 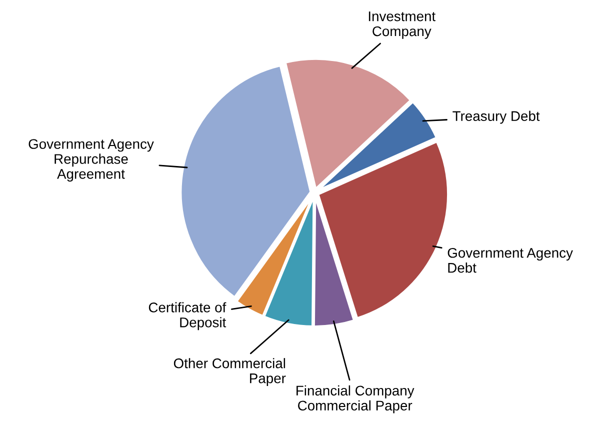 I want to click on slice-label: Certificate of Deposit, so click(x=187, y=316).